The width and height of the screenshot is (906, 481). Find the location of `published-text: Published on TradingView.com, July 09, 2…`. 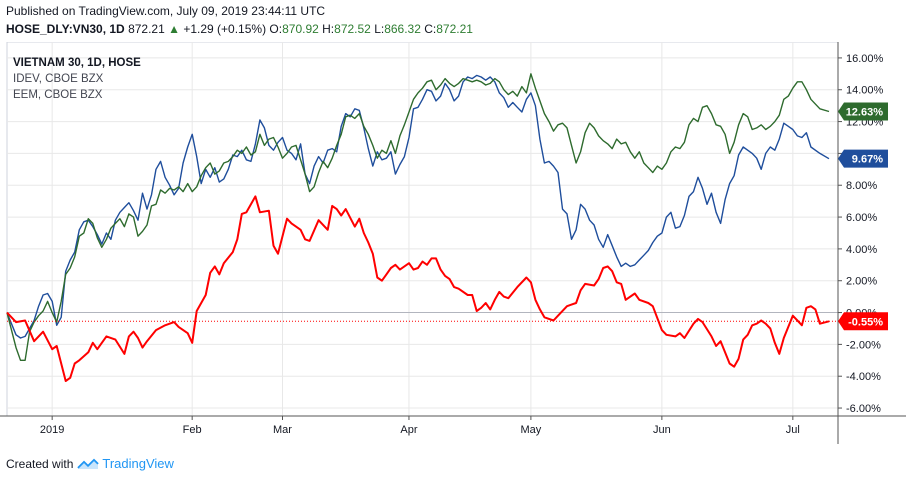

published-text: Published on TradingView.com, July 09, 2… is located at coordinates (166, 11).